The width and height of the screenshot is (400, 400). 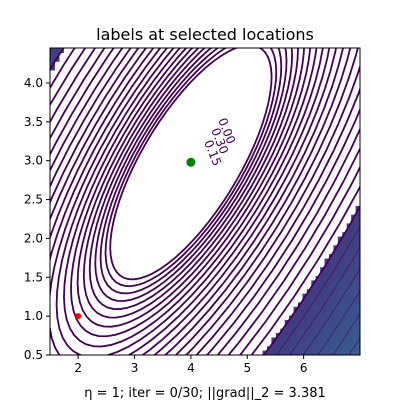 I want to click on chart-title: labels at selected locations, so click(x=205, y=34).